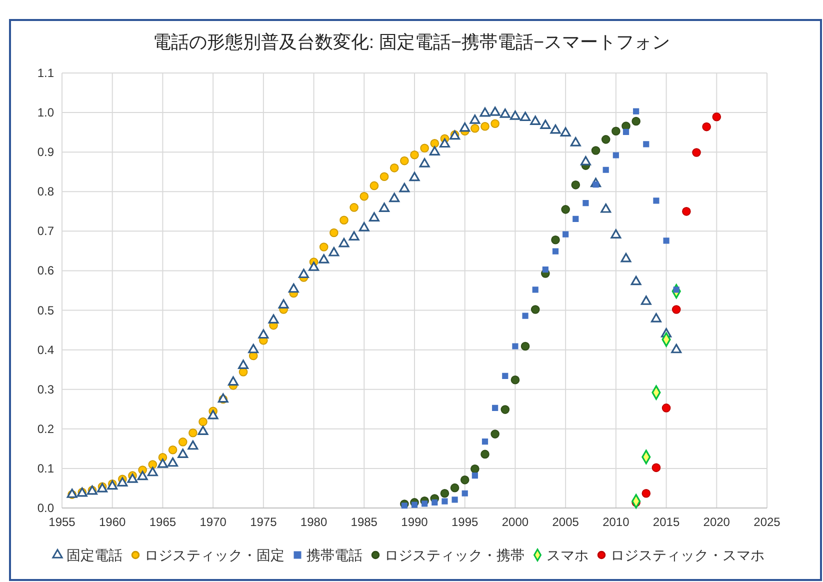 The width and height of the screenshot is (823, 582). Describe the element at coordinates (45, 271) in the screenshot. I see `y-tick-label: 0.6` at that location.